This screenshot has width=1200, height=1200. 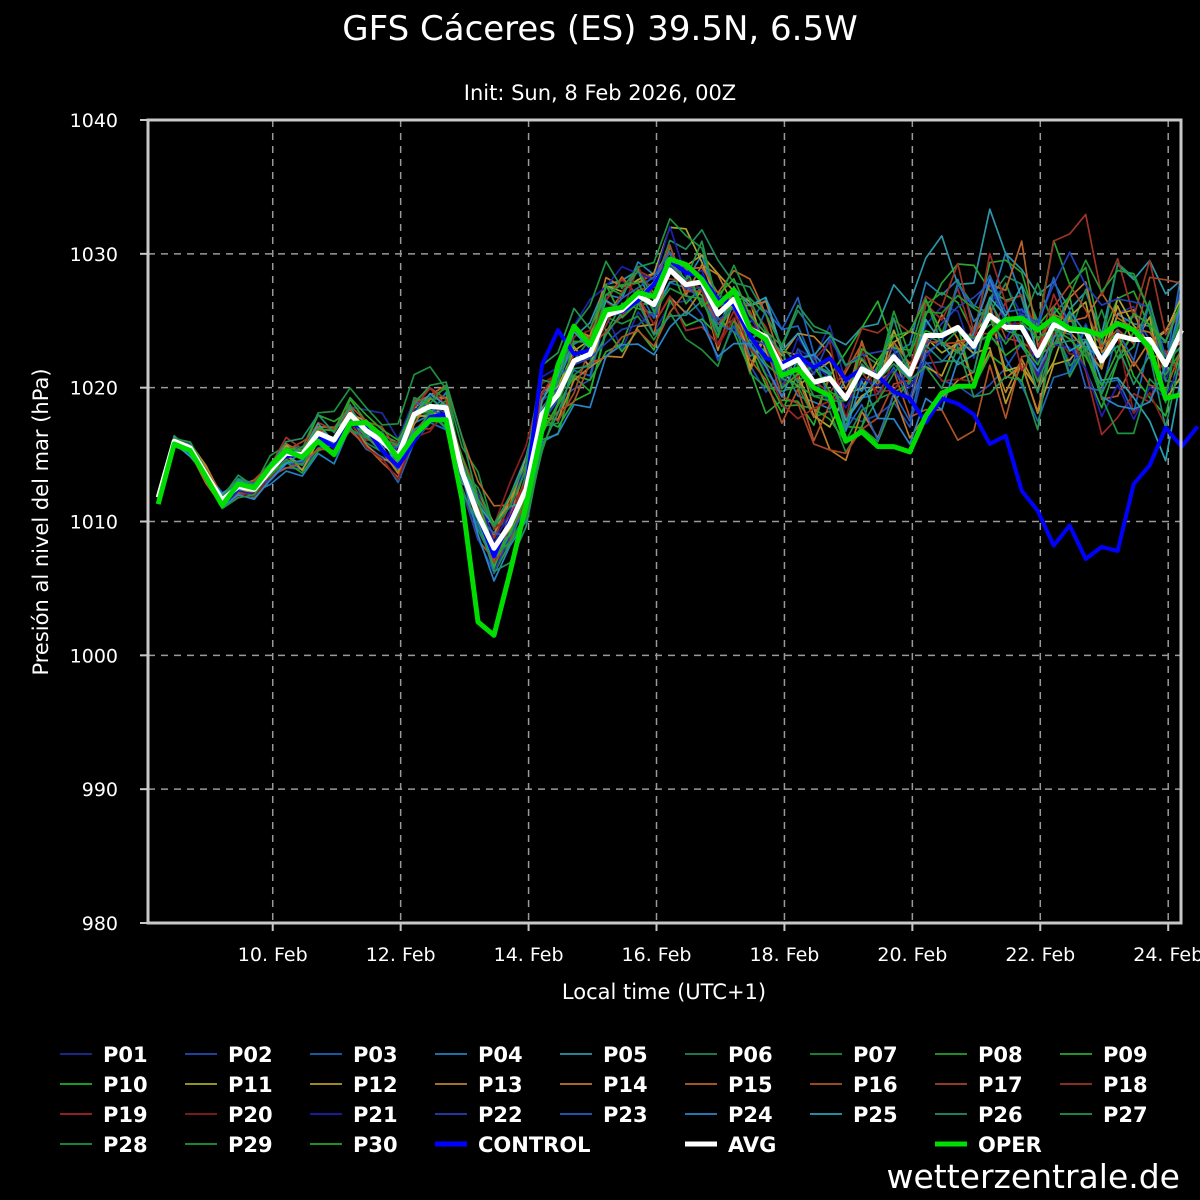 What do you see at coordinates (1166, 955) in the screenshot?
I see `x-tick-label: 24. Feb` at bounding box center [1166, 955].